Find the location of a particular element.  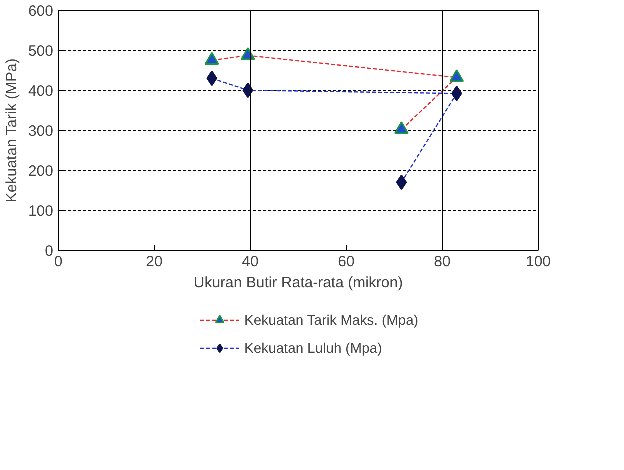

legend-label: Kekuatan Tarik Maks. (Mpa) is located at coordinates (331, 320).